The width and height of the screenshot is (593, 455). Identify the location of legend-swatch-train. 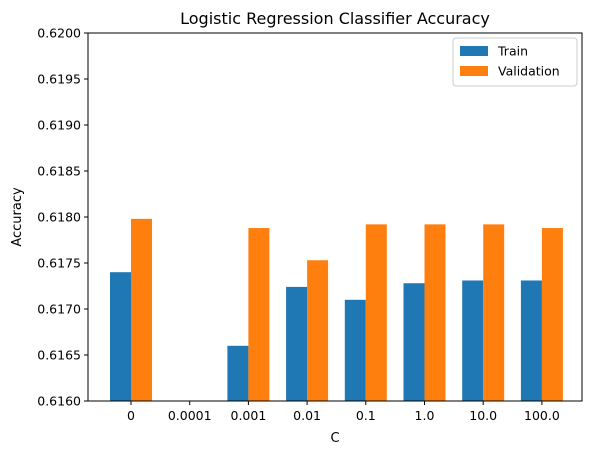
(474, 51).